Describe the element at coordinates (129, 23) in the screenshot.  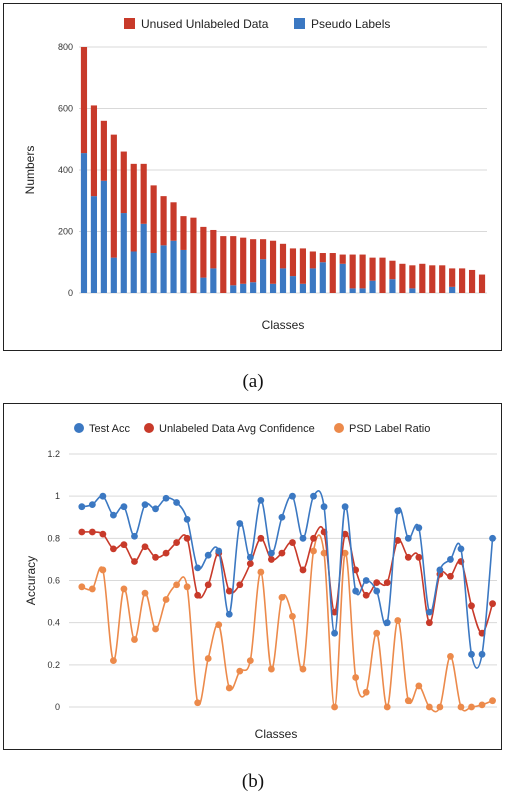
I see `legend-swatch` at that location.